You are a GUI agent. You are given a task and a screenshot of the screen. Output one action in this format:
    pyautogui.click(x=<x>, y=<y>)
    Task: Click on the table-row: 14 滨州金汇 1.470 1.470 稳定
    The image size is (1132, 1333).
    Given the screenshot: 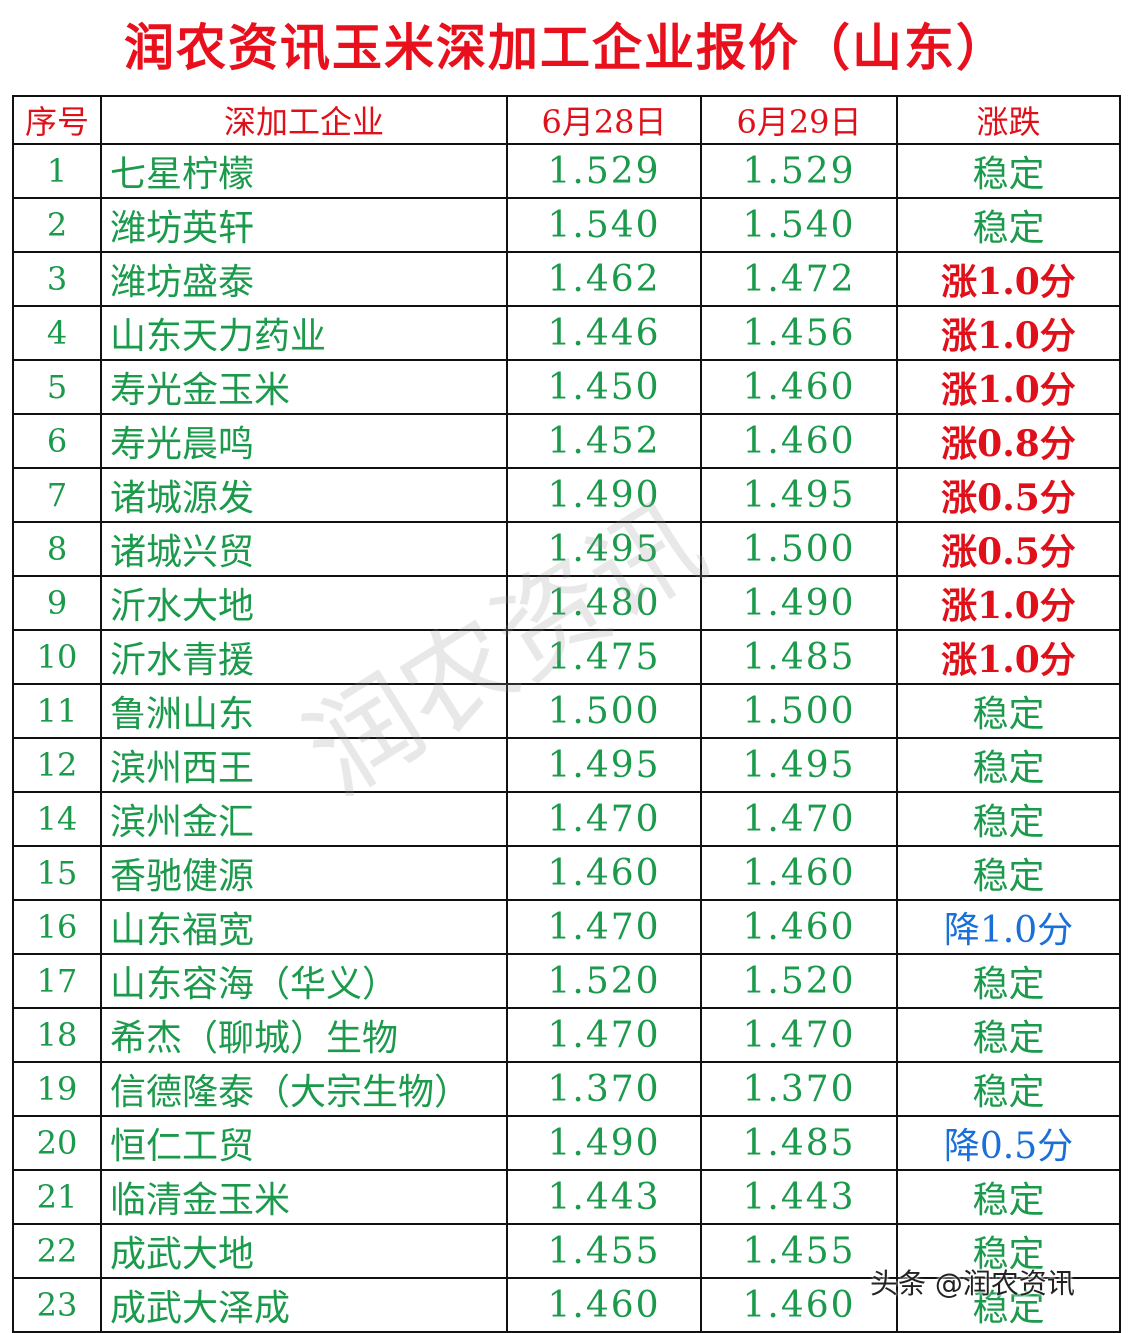 What is the action you would take?
    pyautogui.click(x=566, y=819)
    